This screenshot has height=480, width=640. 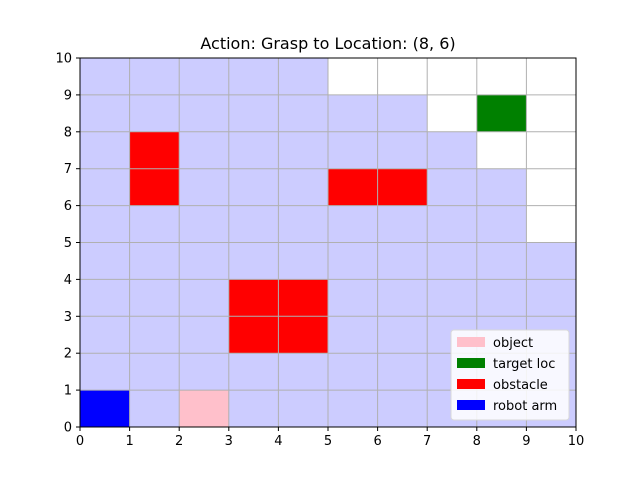 What do you see at coordinates (477, 441) in the screenshot?
I see `x-tick-label: 8` at bounding box center [477, 441].